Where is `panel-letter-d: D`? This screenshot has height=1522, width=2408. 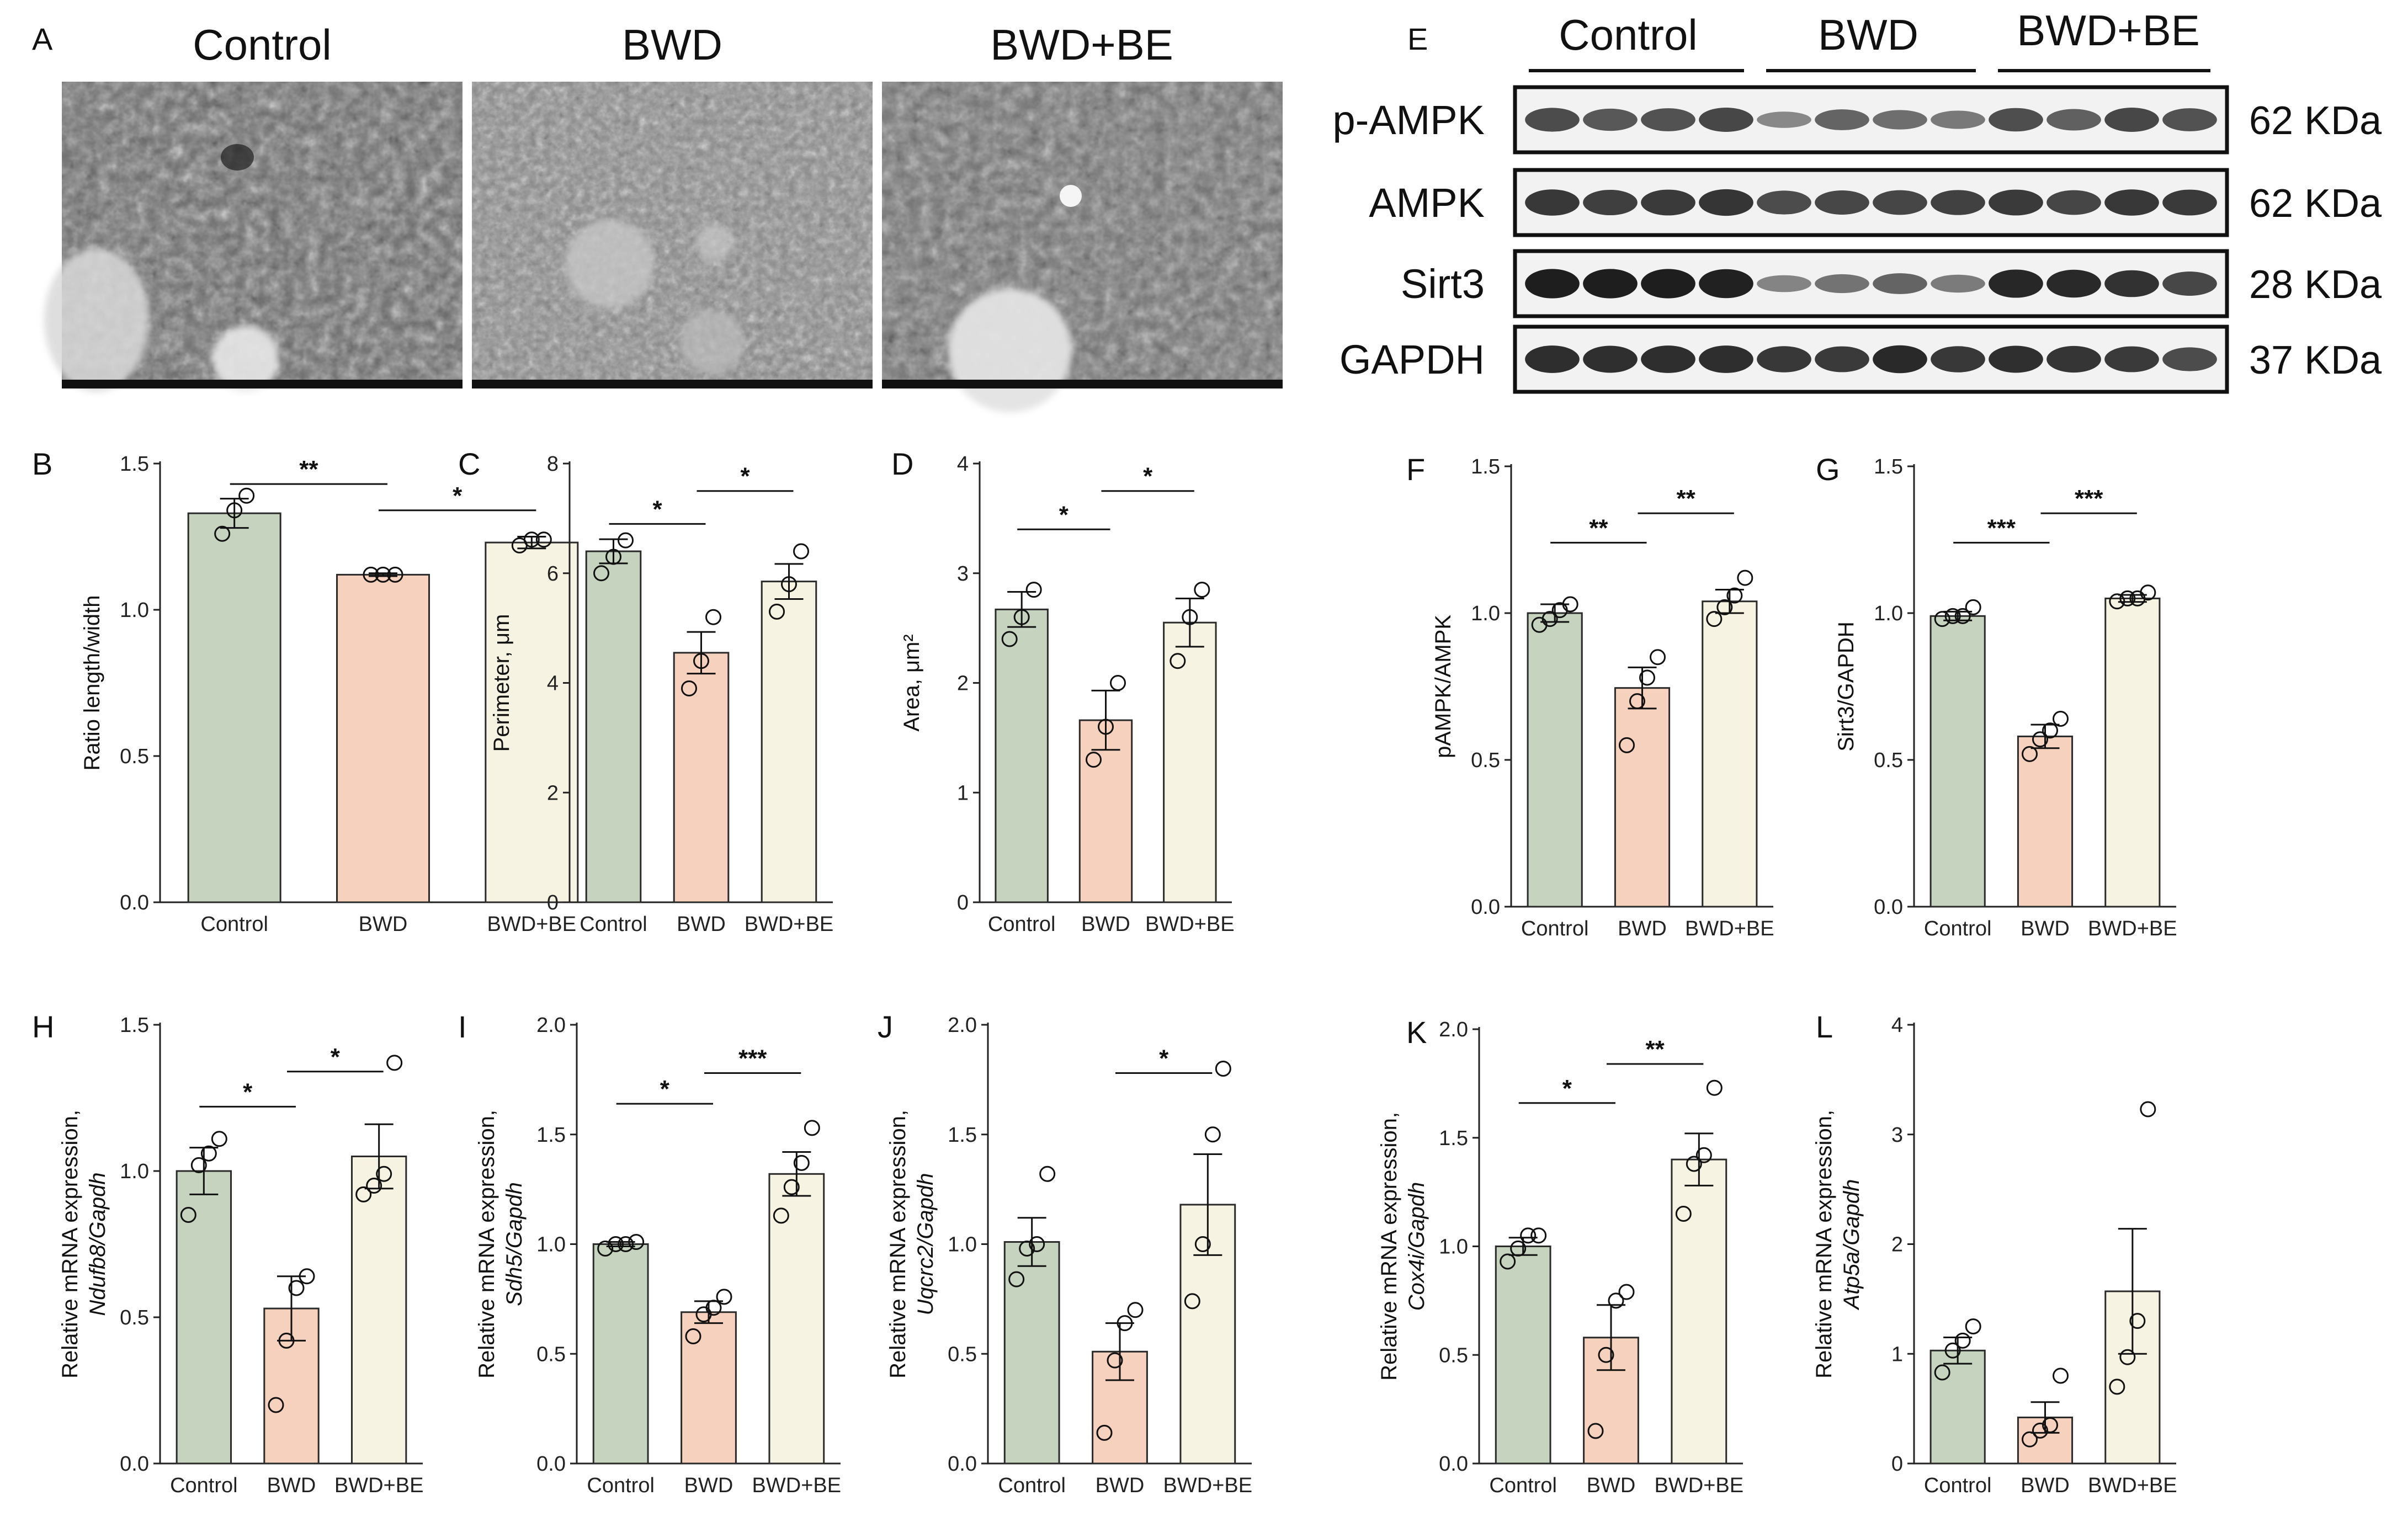 panel-letter-d: D is located at coordinates (902, 463).